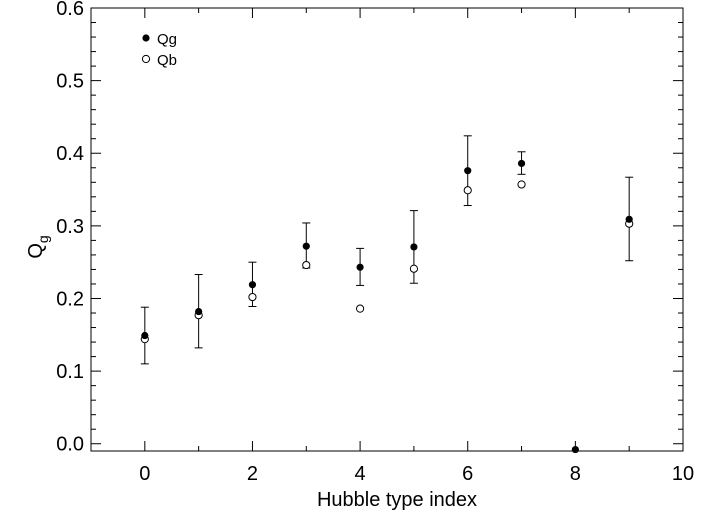 The height and width of the screenshot is (514, 712). I want to click on y-tick-label: 0.2, so click(70, 299).